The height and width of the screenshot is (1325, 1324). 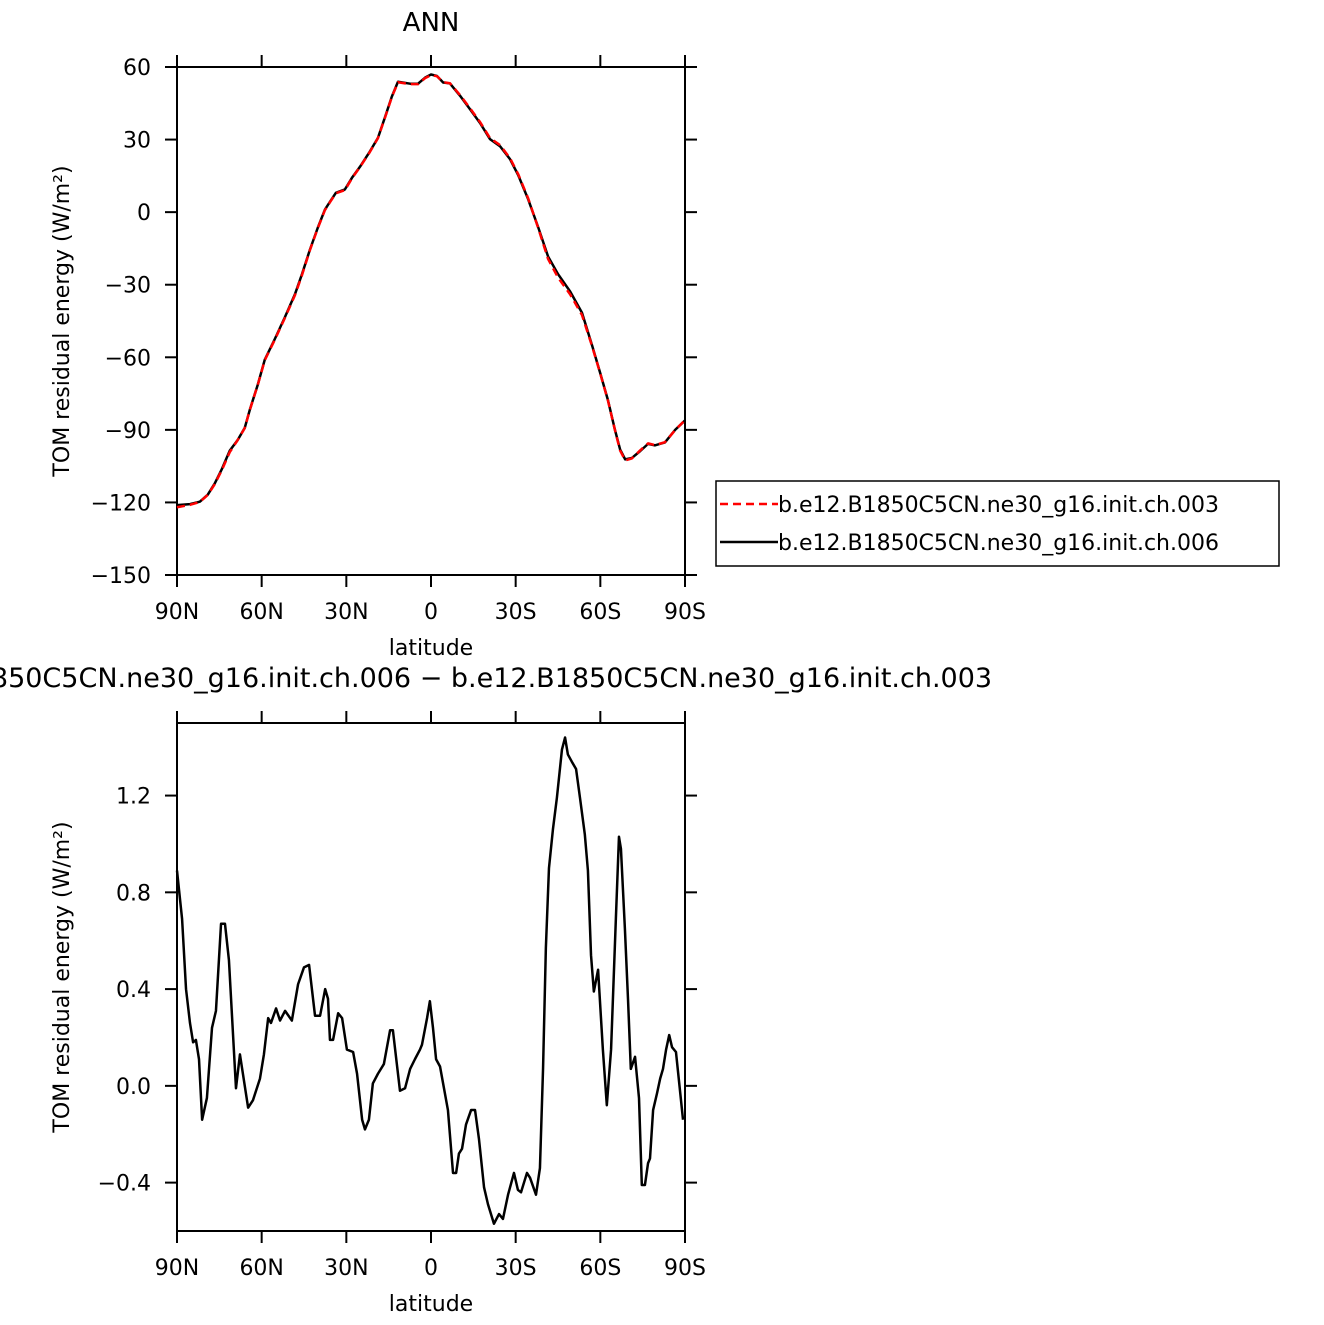 What do you see at coordinates (121, 576) in the screenshot?
I see `y-tick-label: −150` at bounding box center [121, 576].